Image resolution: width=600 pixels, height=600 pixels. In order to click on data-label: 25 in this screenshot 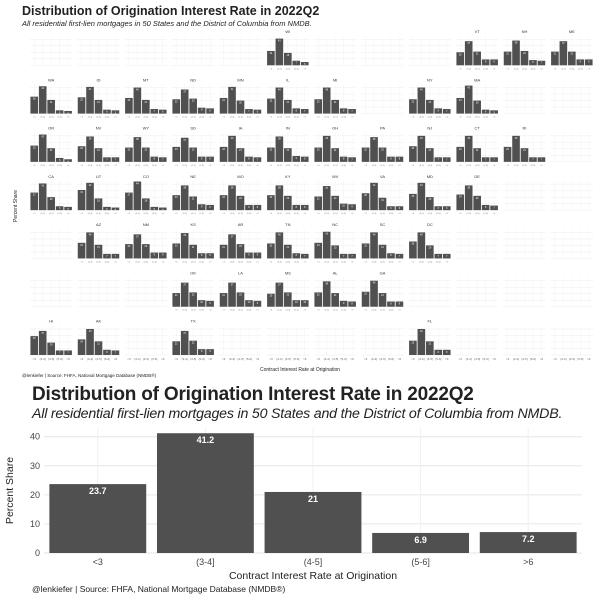, I will do `click(81, 99)`.